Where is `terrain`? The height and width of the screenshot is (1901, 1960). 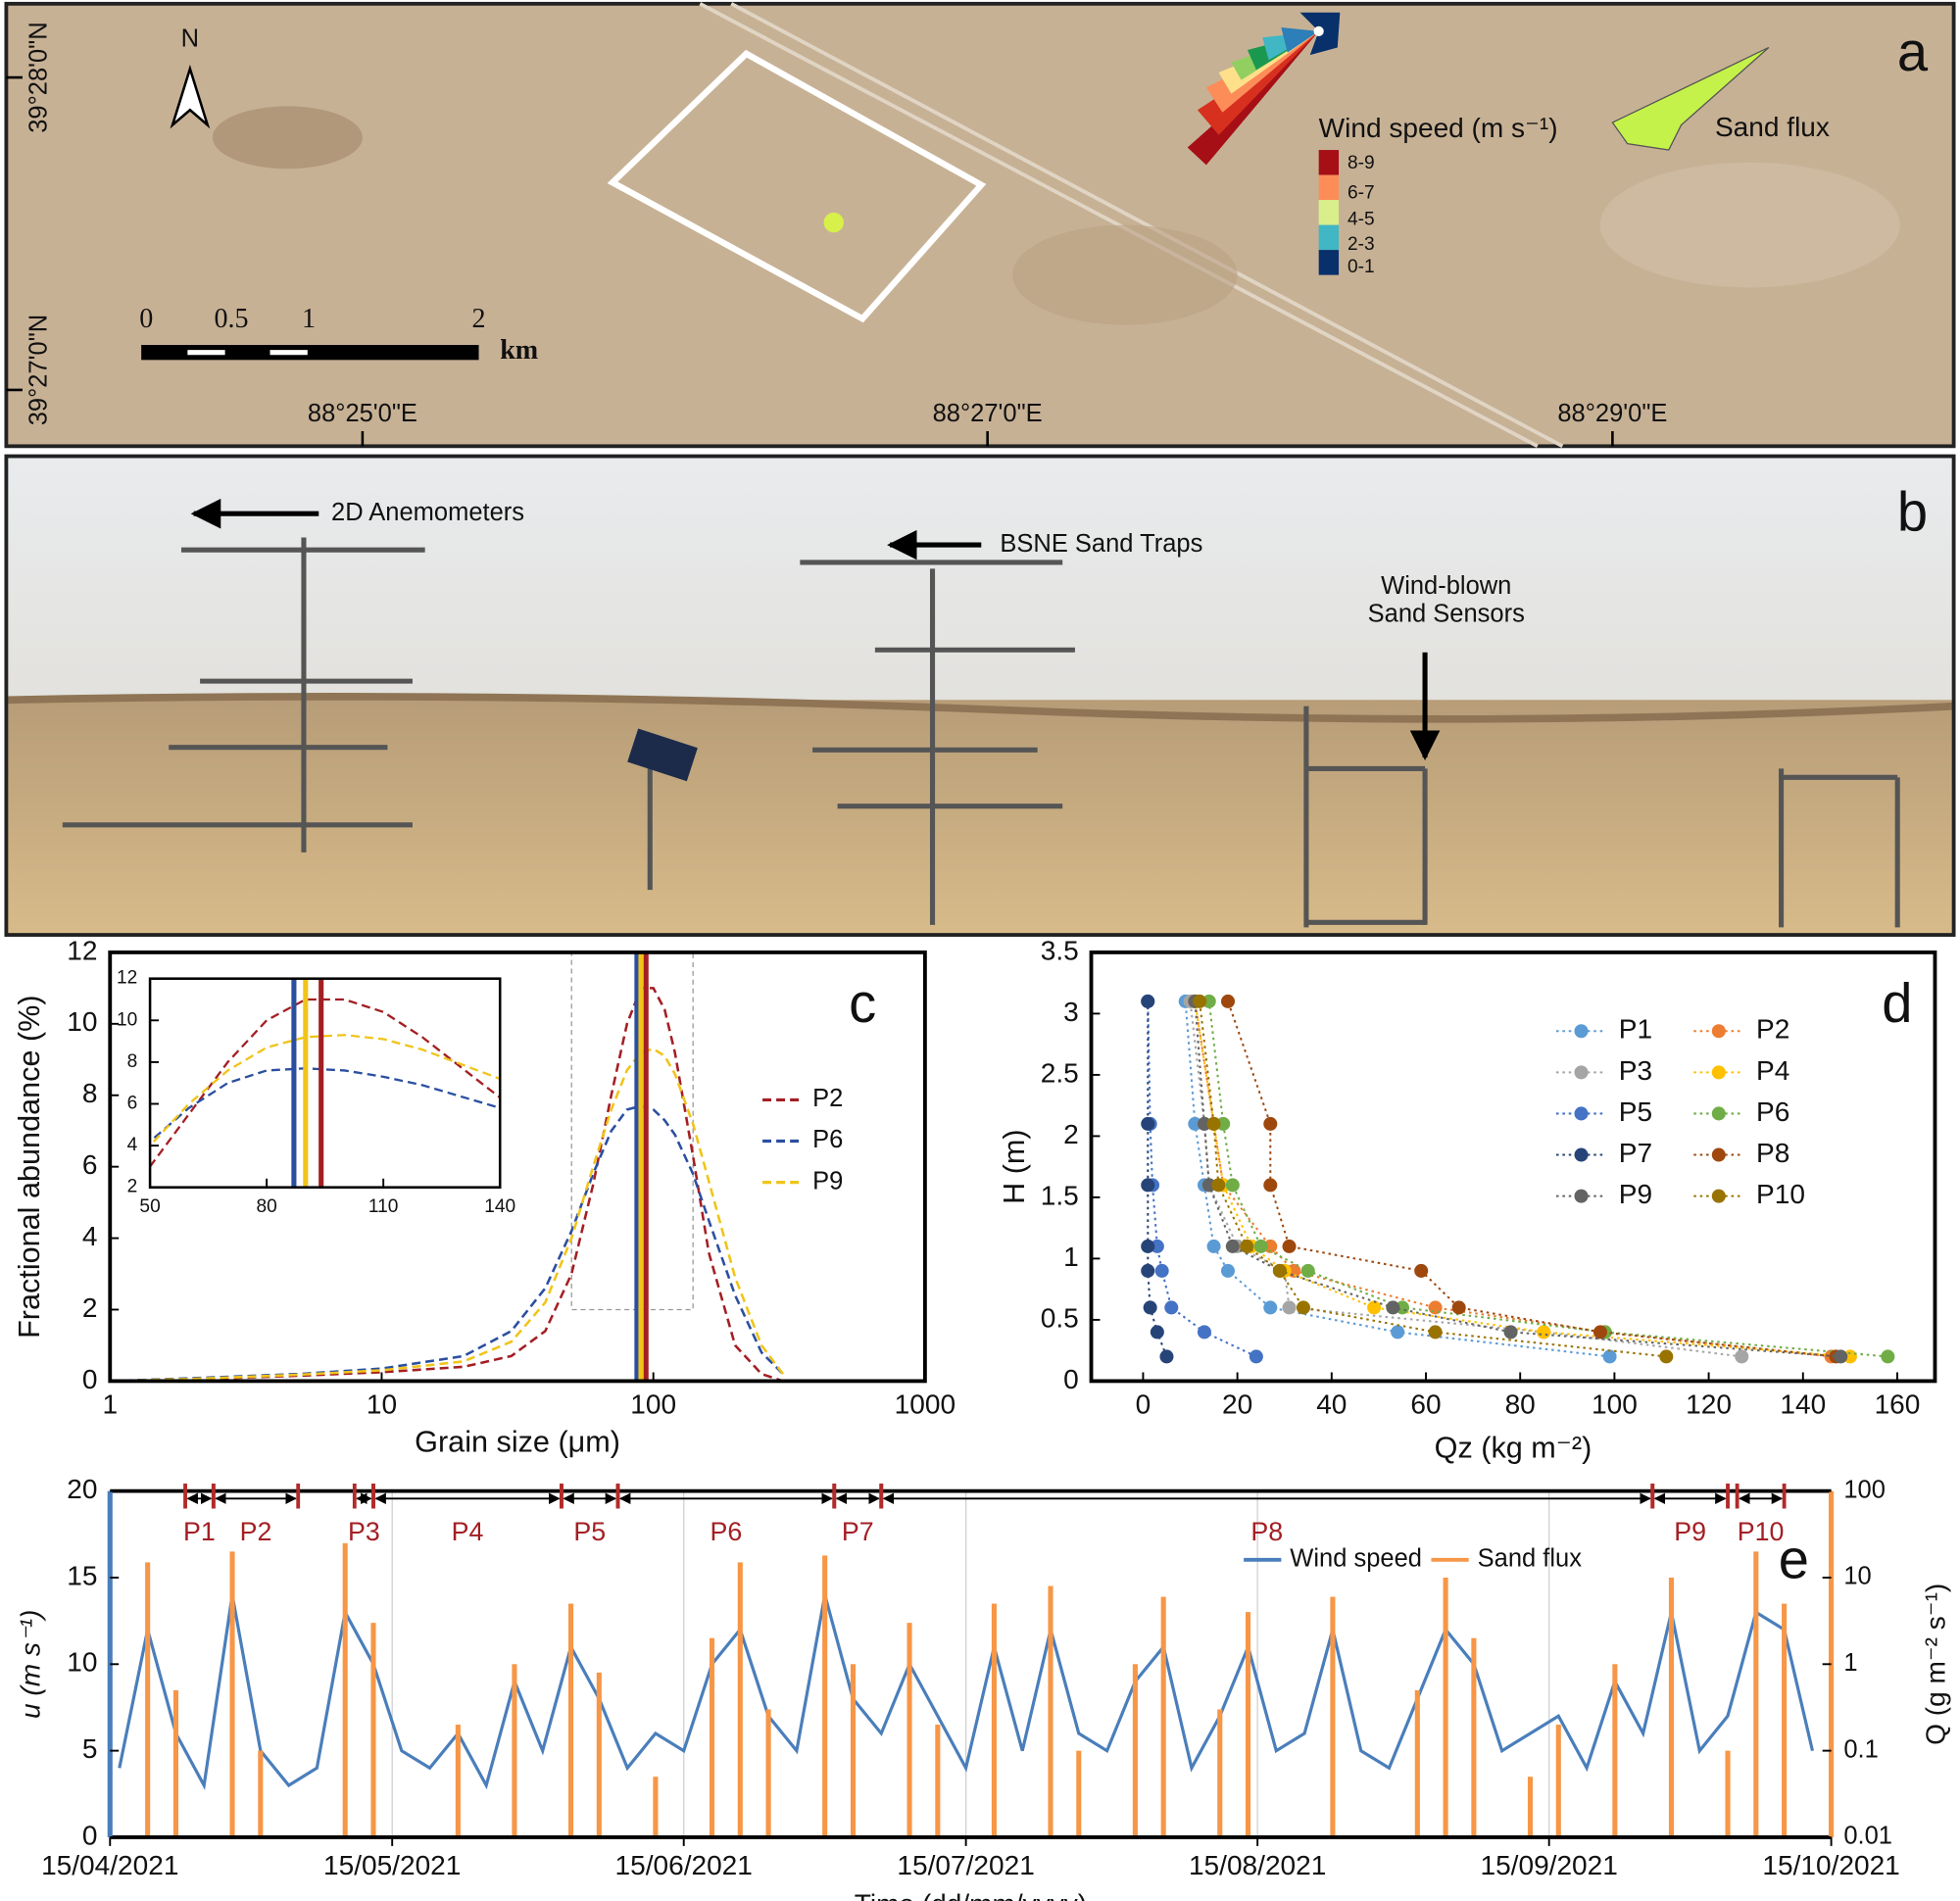 terrain is located at coordinates (1749, 225).